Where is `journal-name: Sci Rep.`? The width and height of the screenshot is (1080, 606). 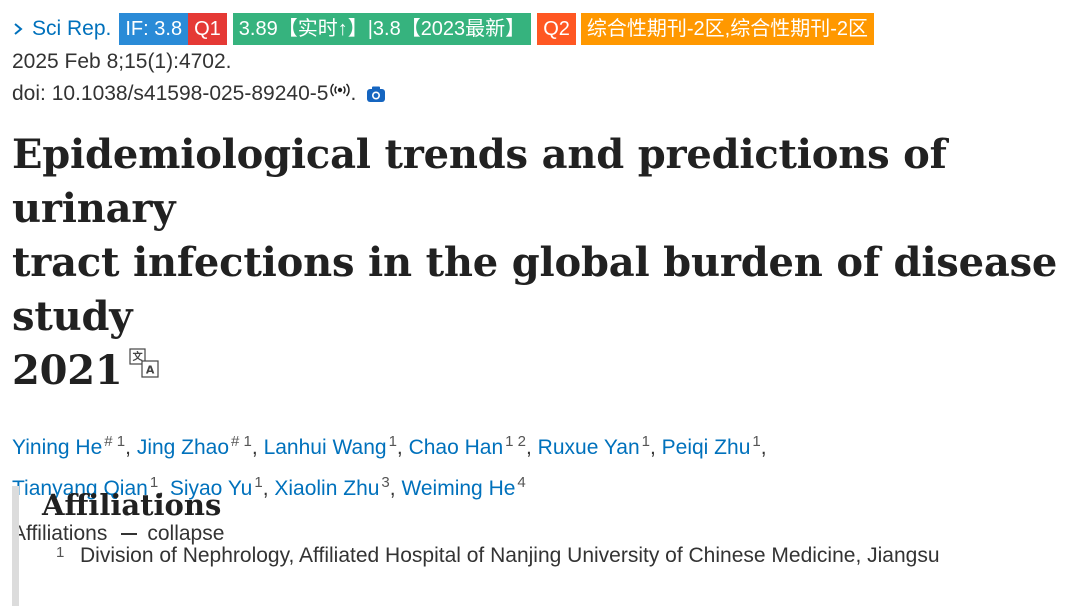
journal-name: Sci Rep. is located at coordinates (72, 28).